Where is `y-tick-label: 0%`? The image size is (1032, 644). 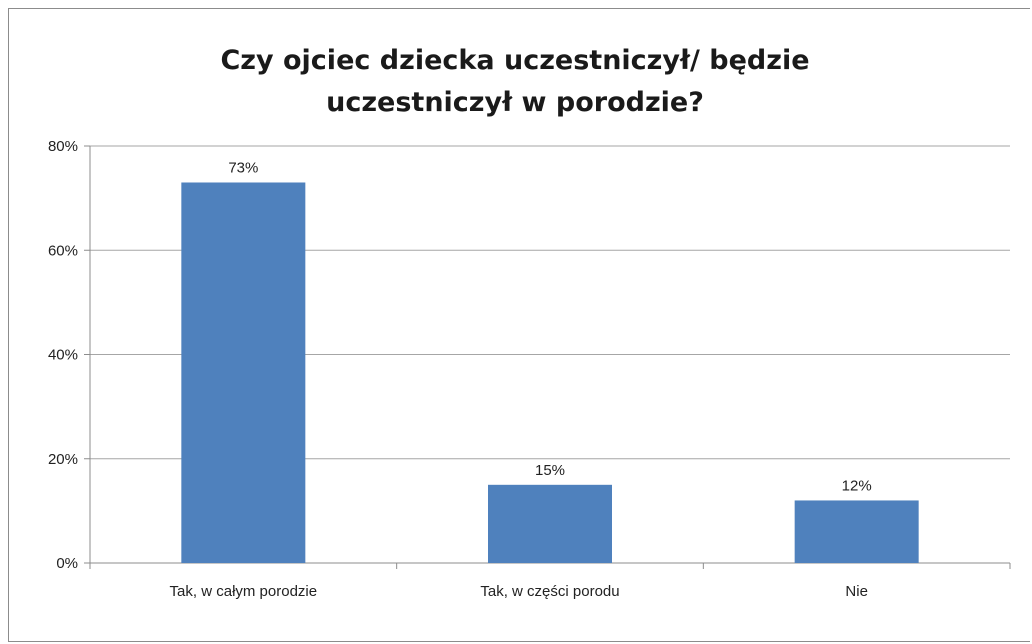 y-tick-label: 0% is located at coordinates (67, 563).